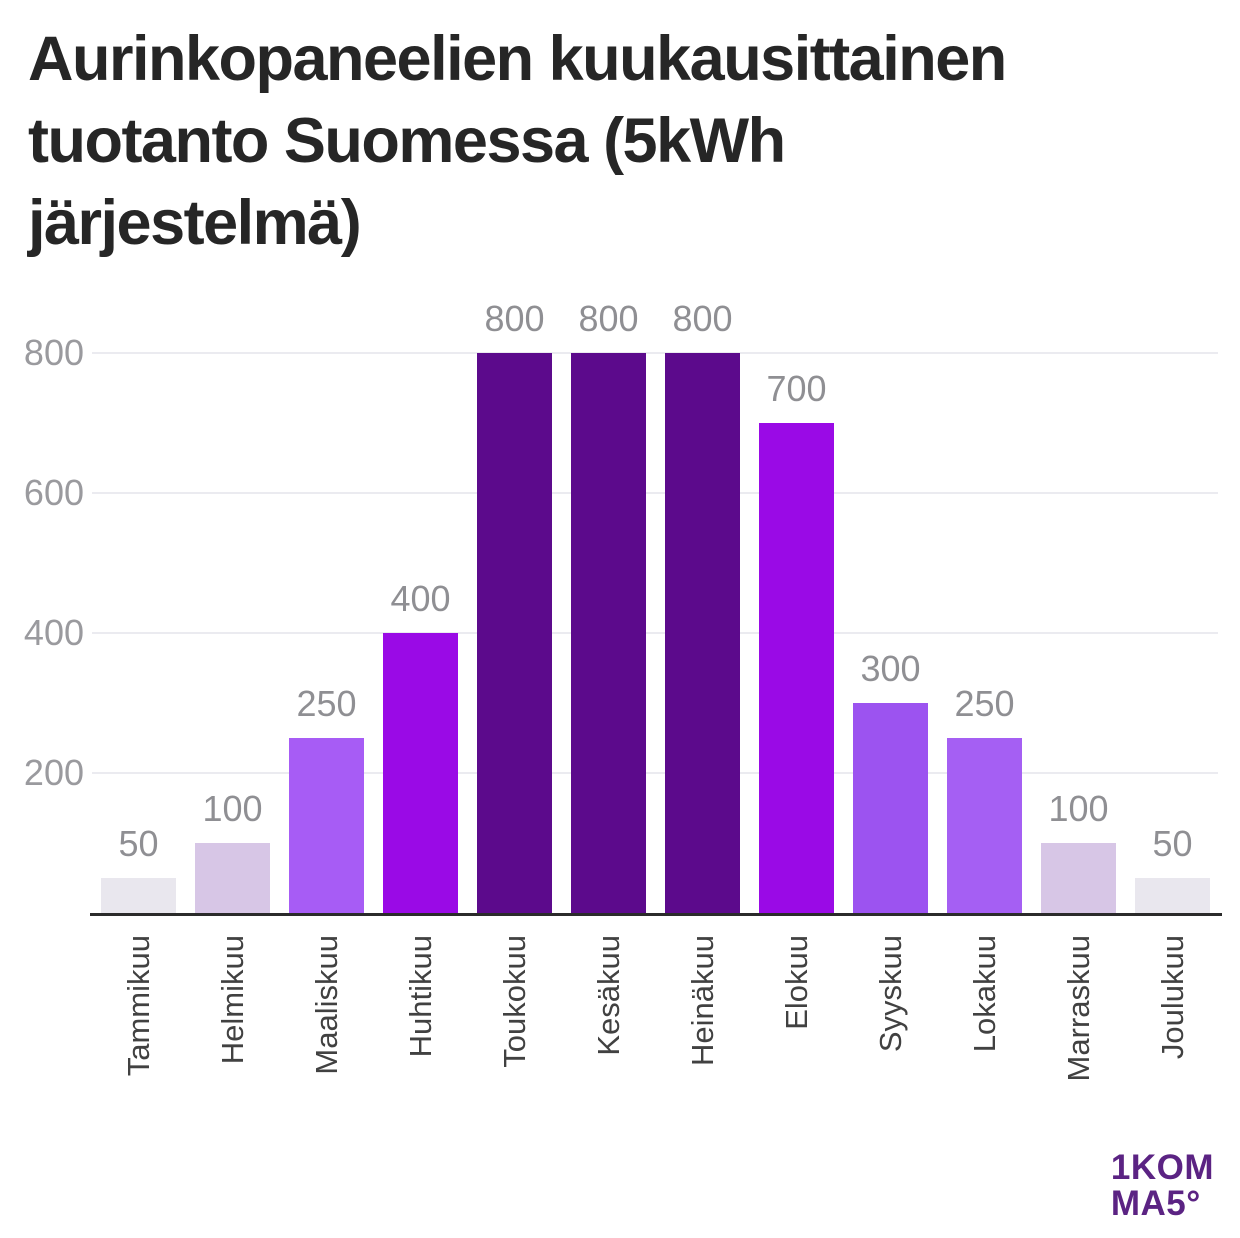 The height and width of the screenshot is (1238, 1240). What do you see at coordinates (890, 808) in the screenshot?
I see `bar-syyskuu` at bounding box center [890, 808].